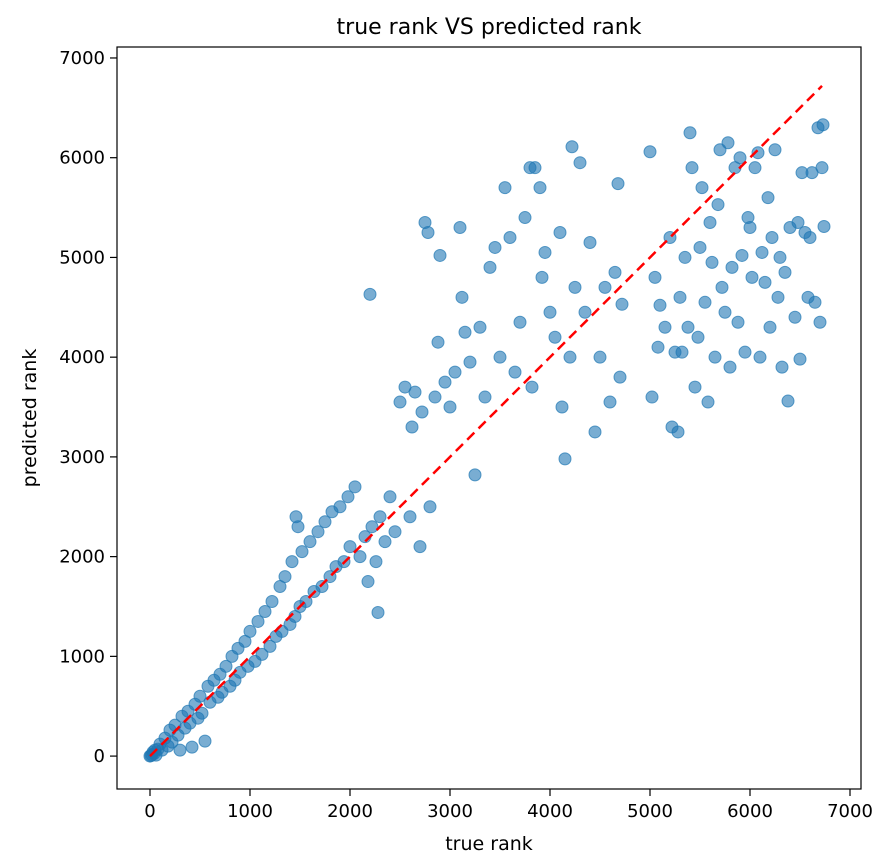  Describe the element at coordinates (450, 811) in the screenshot. I see `x-tick-label: 3000` at that location.